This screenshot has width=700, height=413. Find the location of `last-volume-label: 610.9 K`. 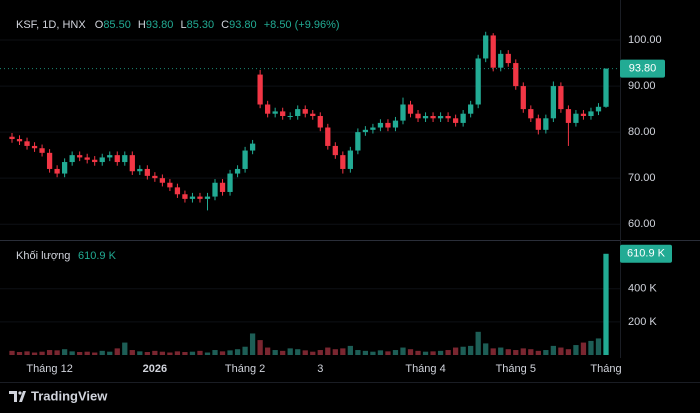

last-volume-label: 610.9 K is located at coordinates (646, 254).